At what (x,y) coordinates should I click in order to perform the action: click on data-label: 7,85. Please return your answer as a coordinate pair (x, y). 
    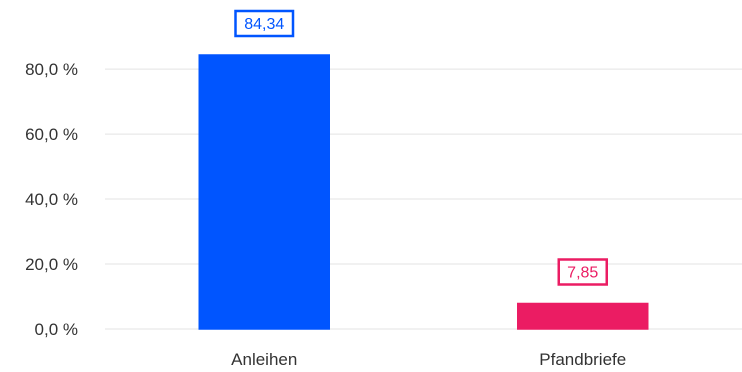
    Looking at the image, I should click on (582, 272).